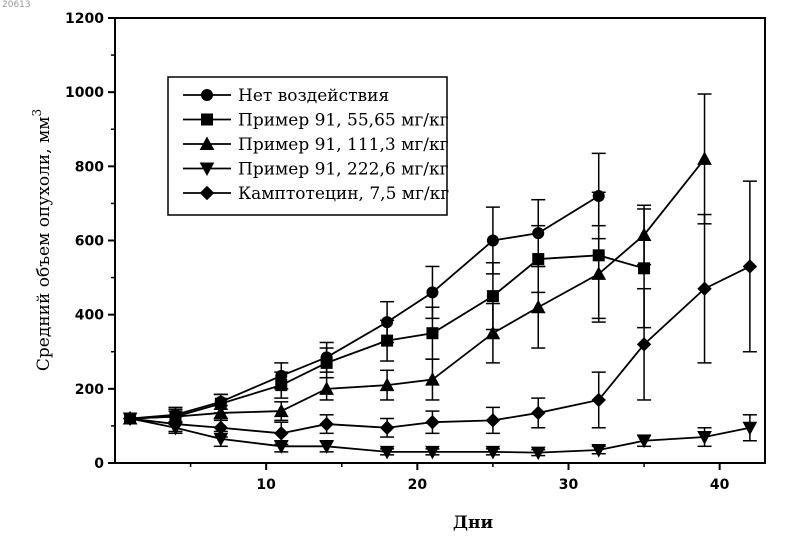 This screenshot has width=800, height=549. I want to click on x-axis-label: Дни, so click(473, 523).